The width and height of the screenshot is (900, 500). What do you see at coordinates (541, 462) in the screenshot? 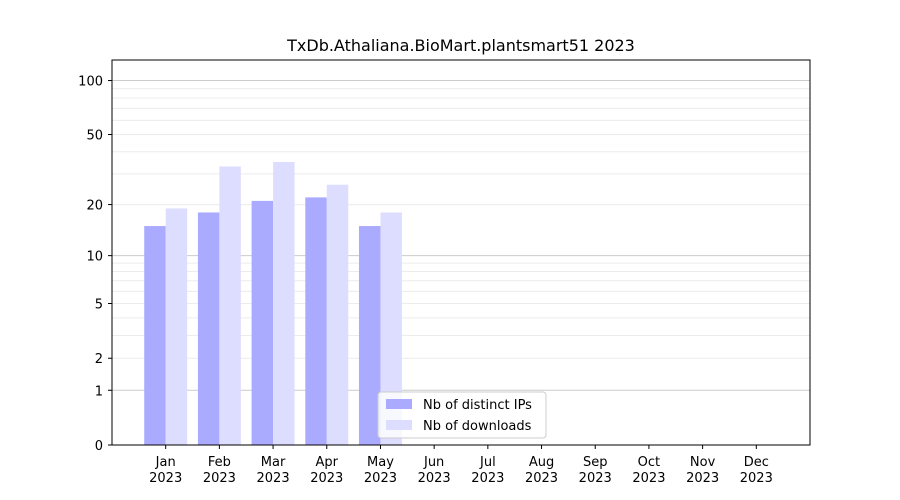
I see `x-tick-label-month: Aug` at bounding box center [541, 462].